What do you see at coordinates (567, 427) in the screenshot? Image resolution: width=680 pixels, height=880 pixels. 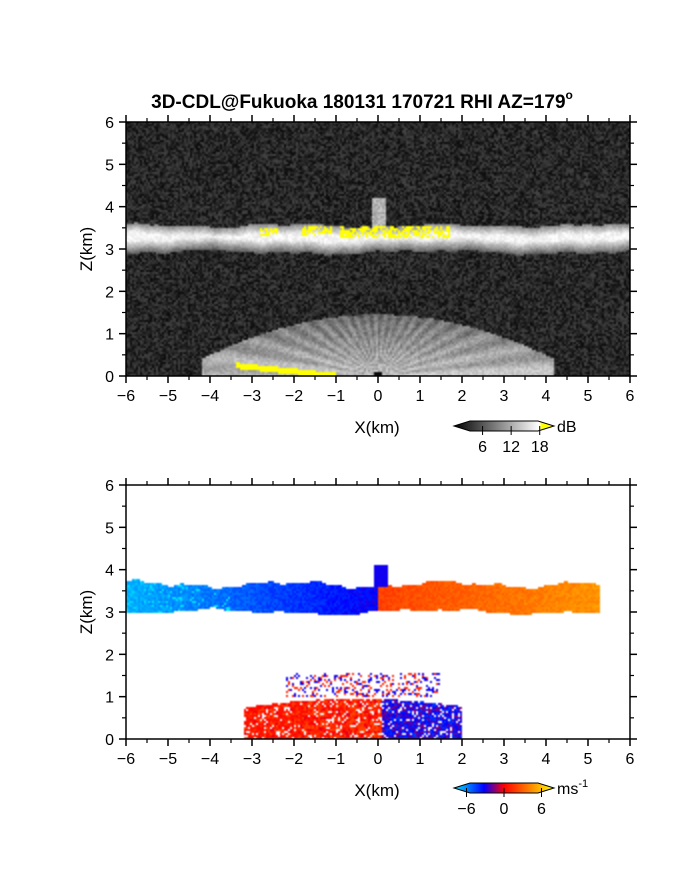 I see `colorbar-unit: dB` at bounding box center [567, 427].